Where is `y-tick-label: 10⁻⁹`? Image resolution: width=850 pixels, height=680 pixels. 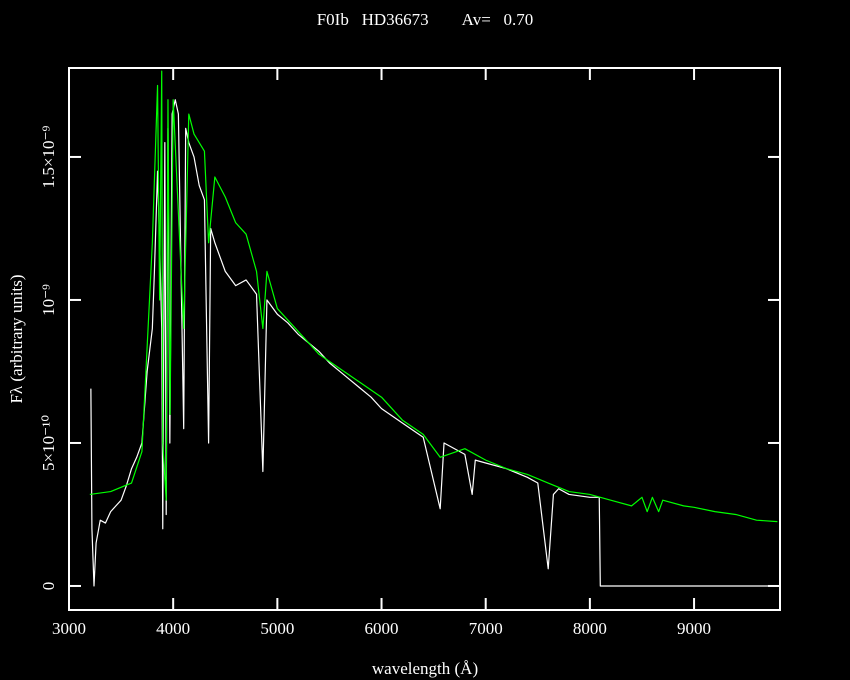 y-tick-label: 10⁻⁹ is located at coordinates (48, 300).